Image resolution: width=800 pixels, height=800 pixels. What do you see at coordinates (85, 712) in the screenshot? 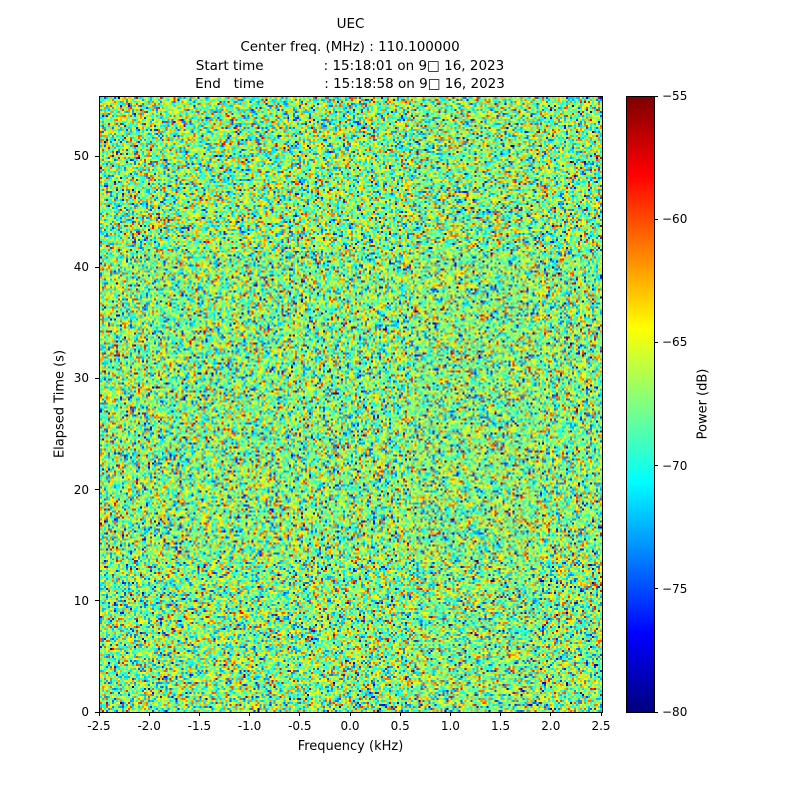
I see `y-tick-label: 0` at bounding box center [85, 712].